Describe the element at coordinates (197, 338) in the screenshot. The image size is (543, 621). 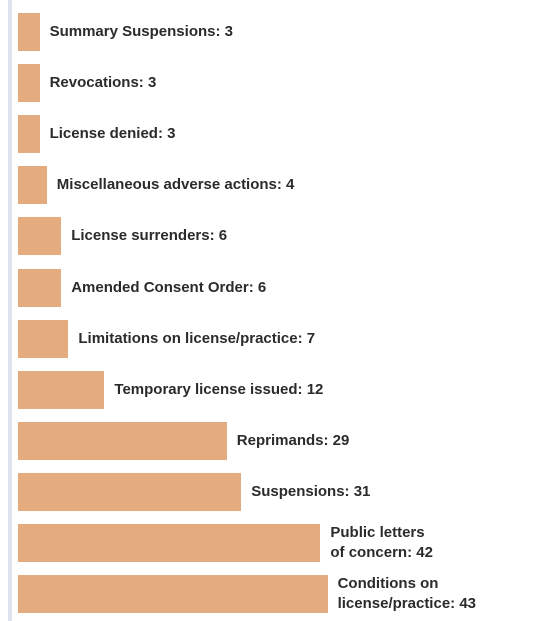
I see `bar-label: Limitations on license/practice: 7` at that location.